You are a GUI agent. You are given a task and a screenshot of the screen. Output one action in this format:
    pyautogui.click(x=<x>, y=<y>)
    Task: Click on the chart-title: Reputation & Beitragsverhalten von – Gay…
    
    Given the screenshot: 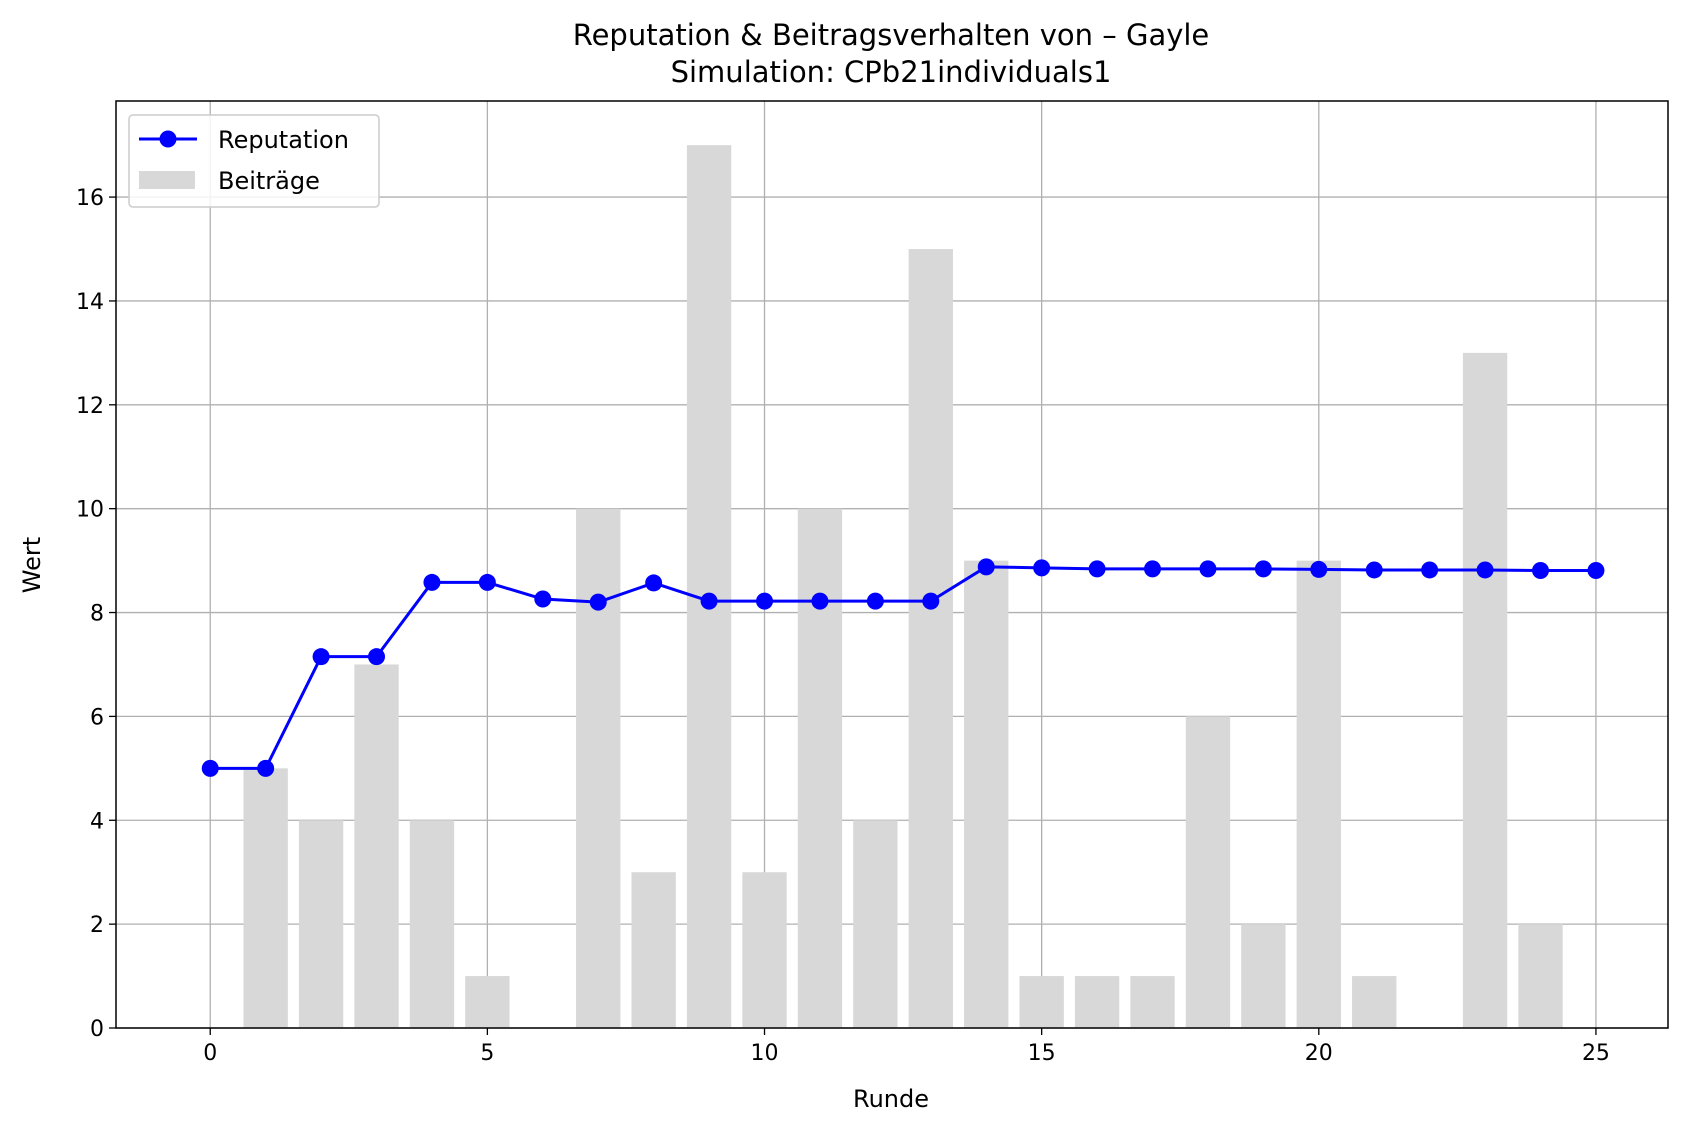 What is the action you would take?
    pyautogui.click(x=891, y=35)
    